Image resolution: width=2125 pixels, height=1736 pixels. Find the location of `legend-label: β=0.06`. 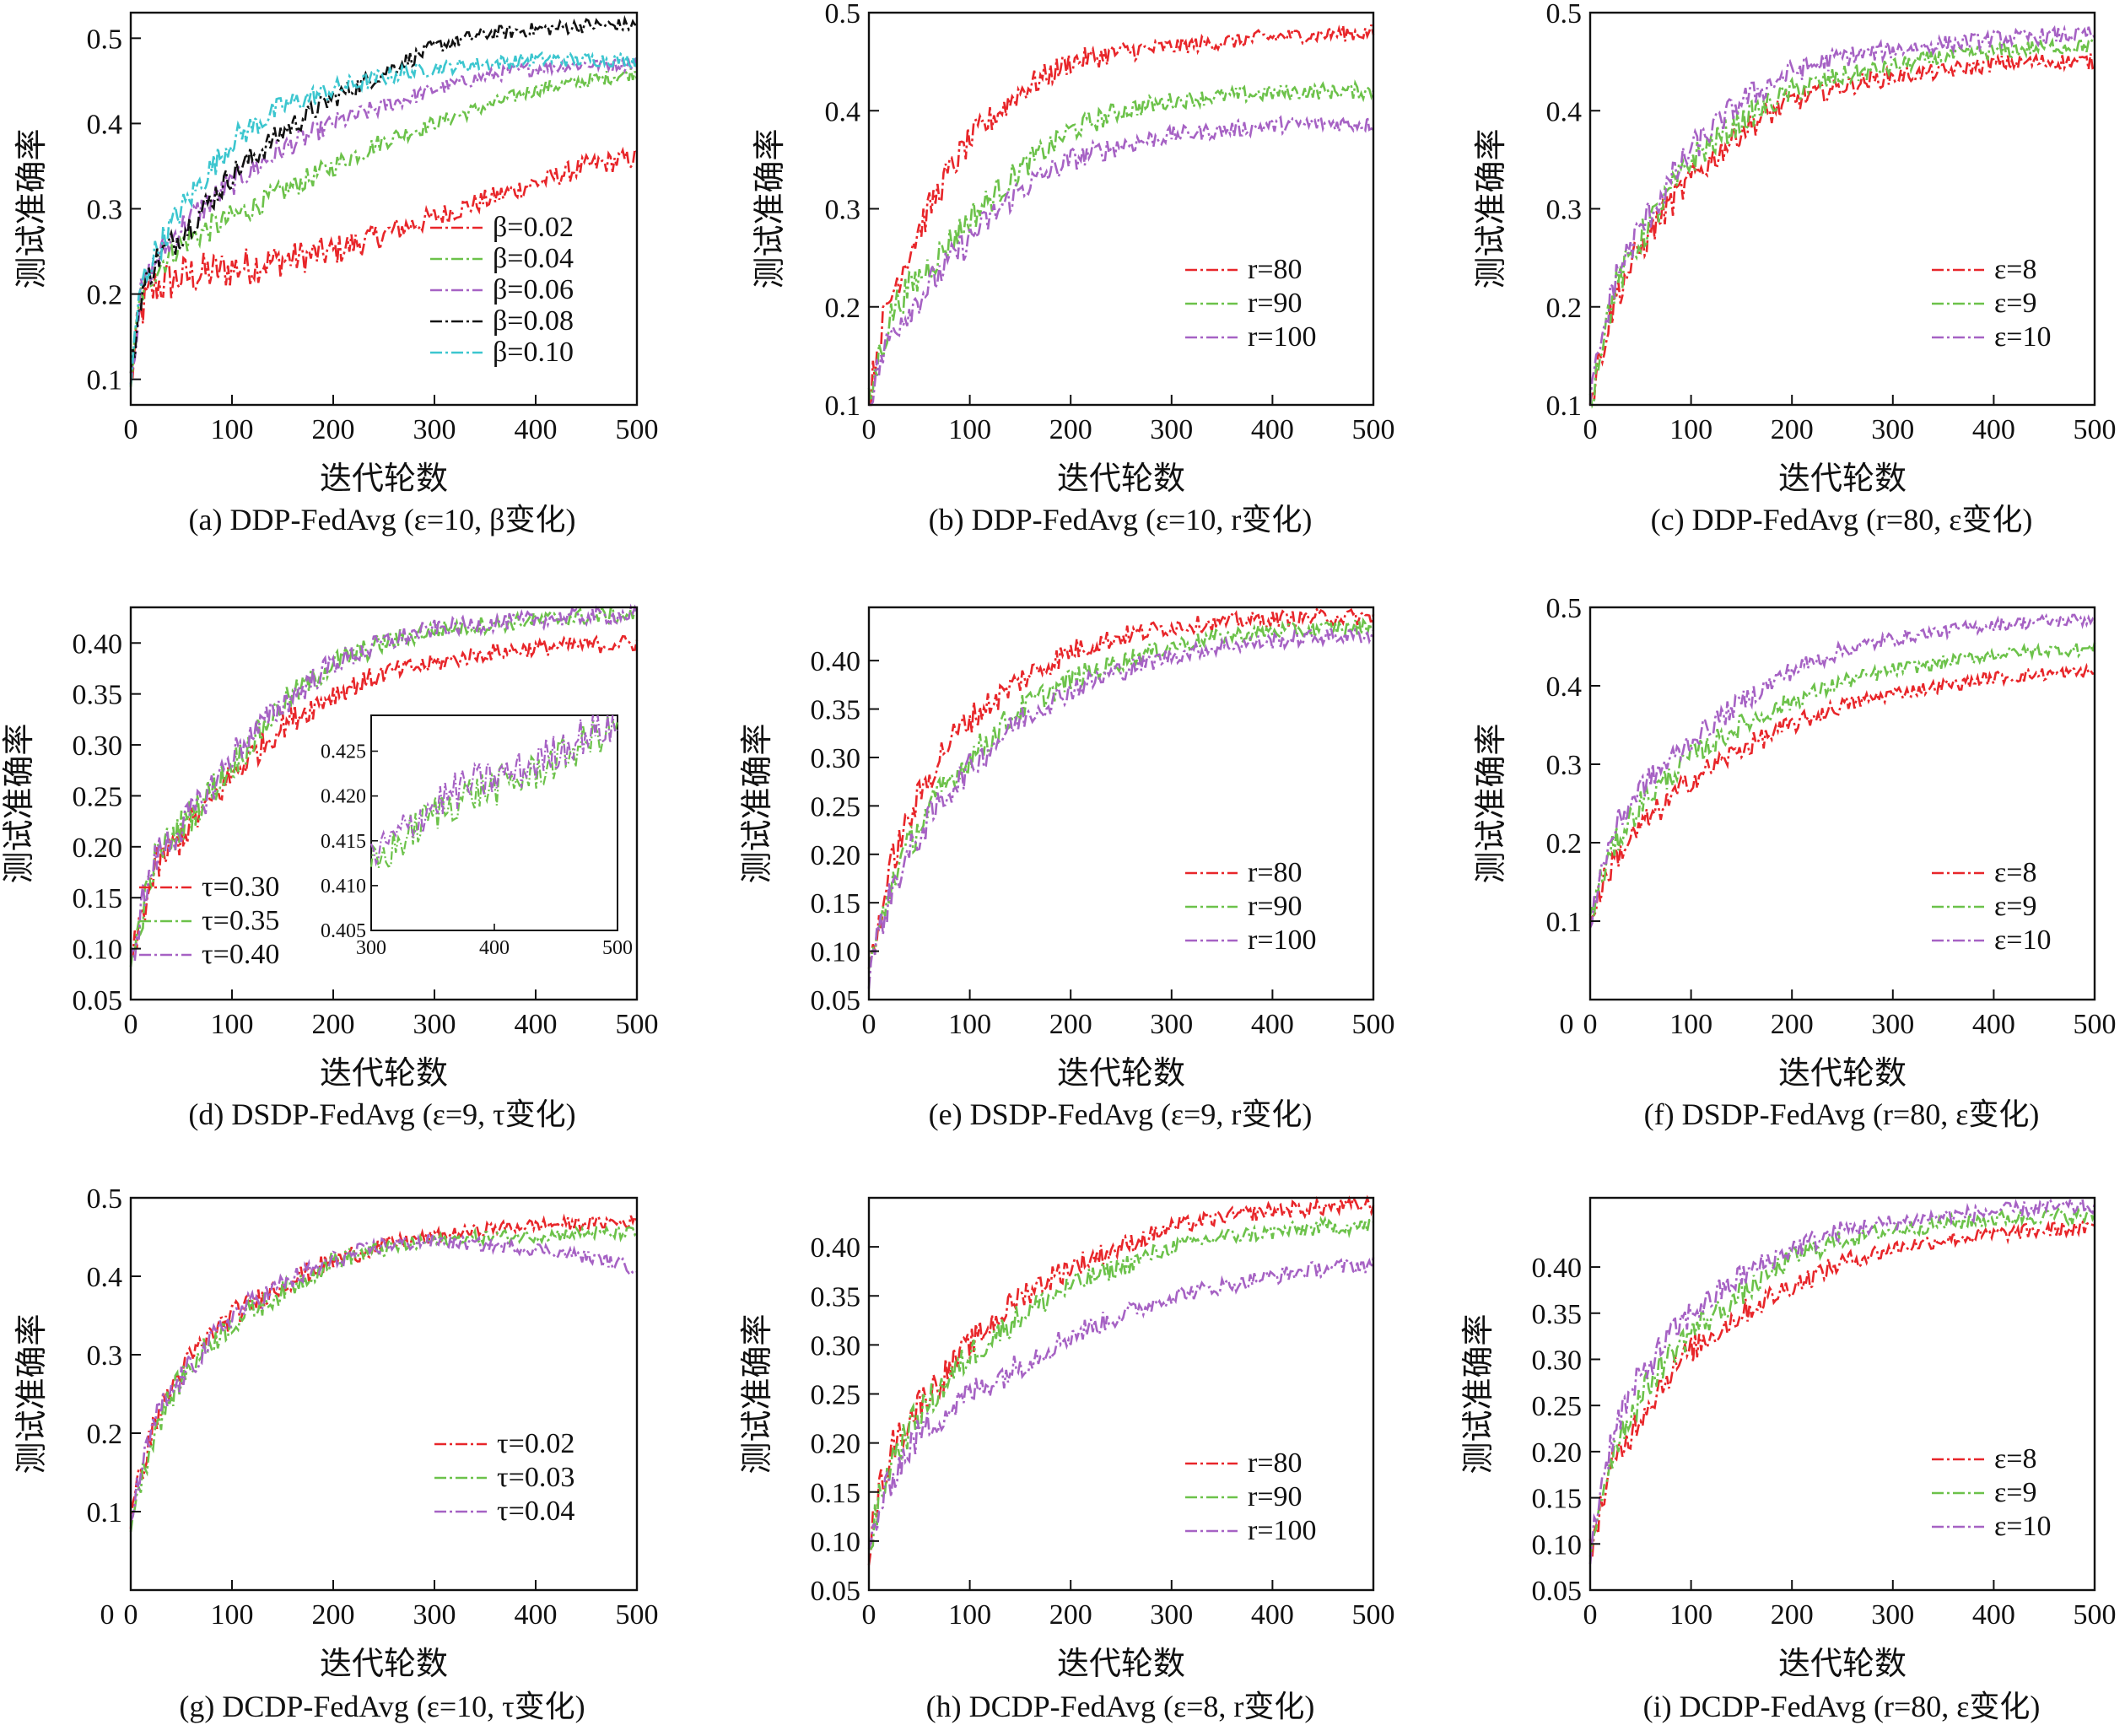

legend-label: β=0.06 is located at coordinates (534, 289).